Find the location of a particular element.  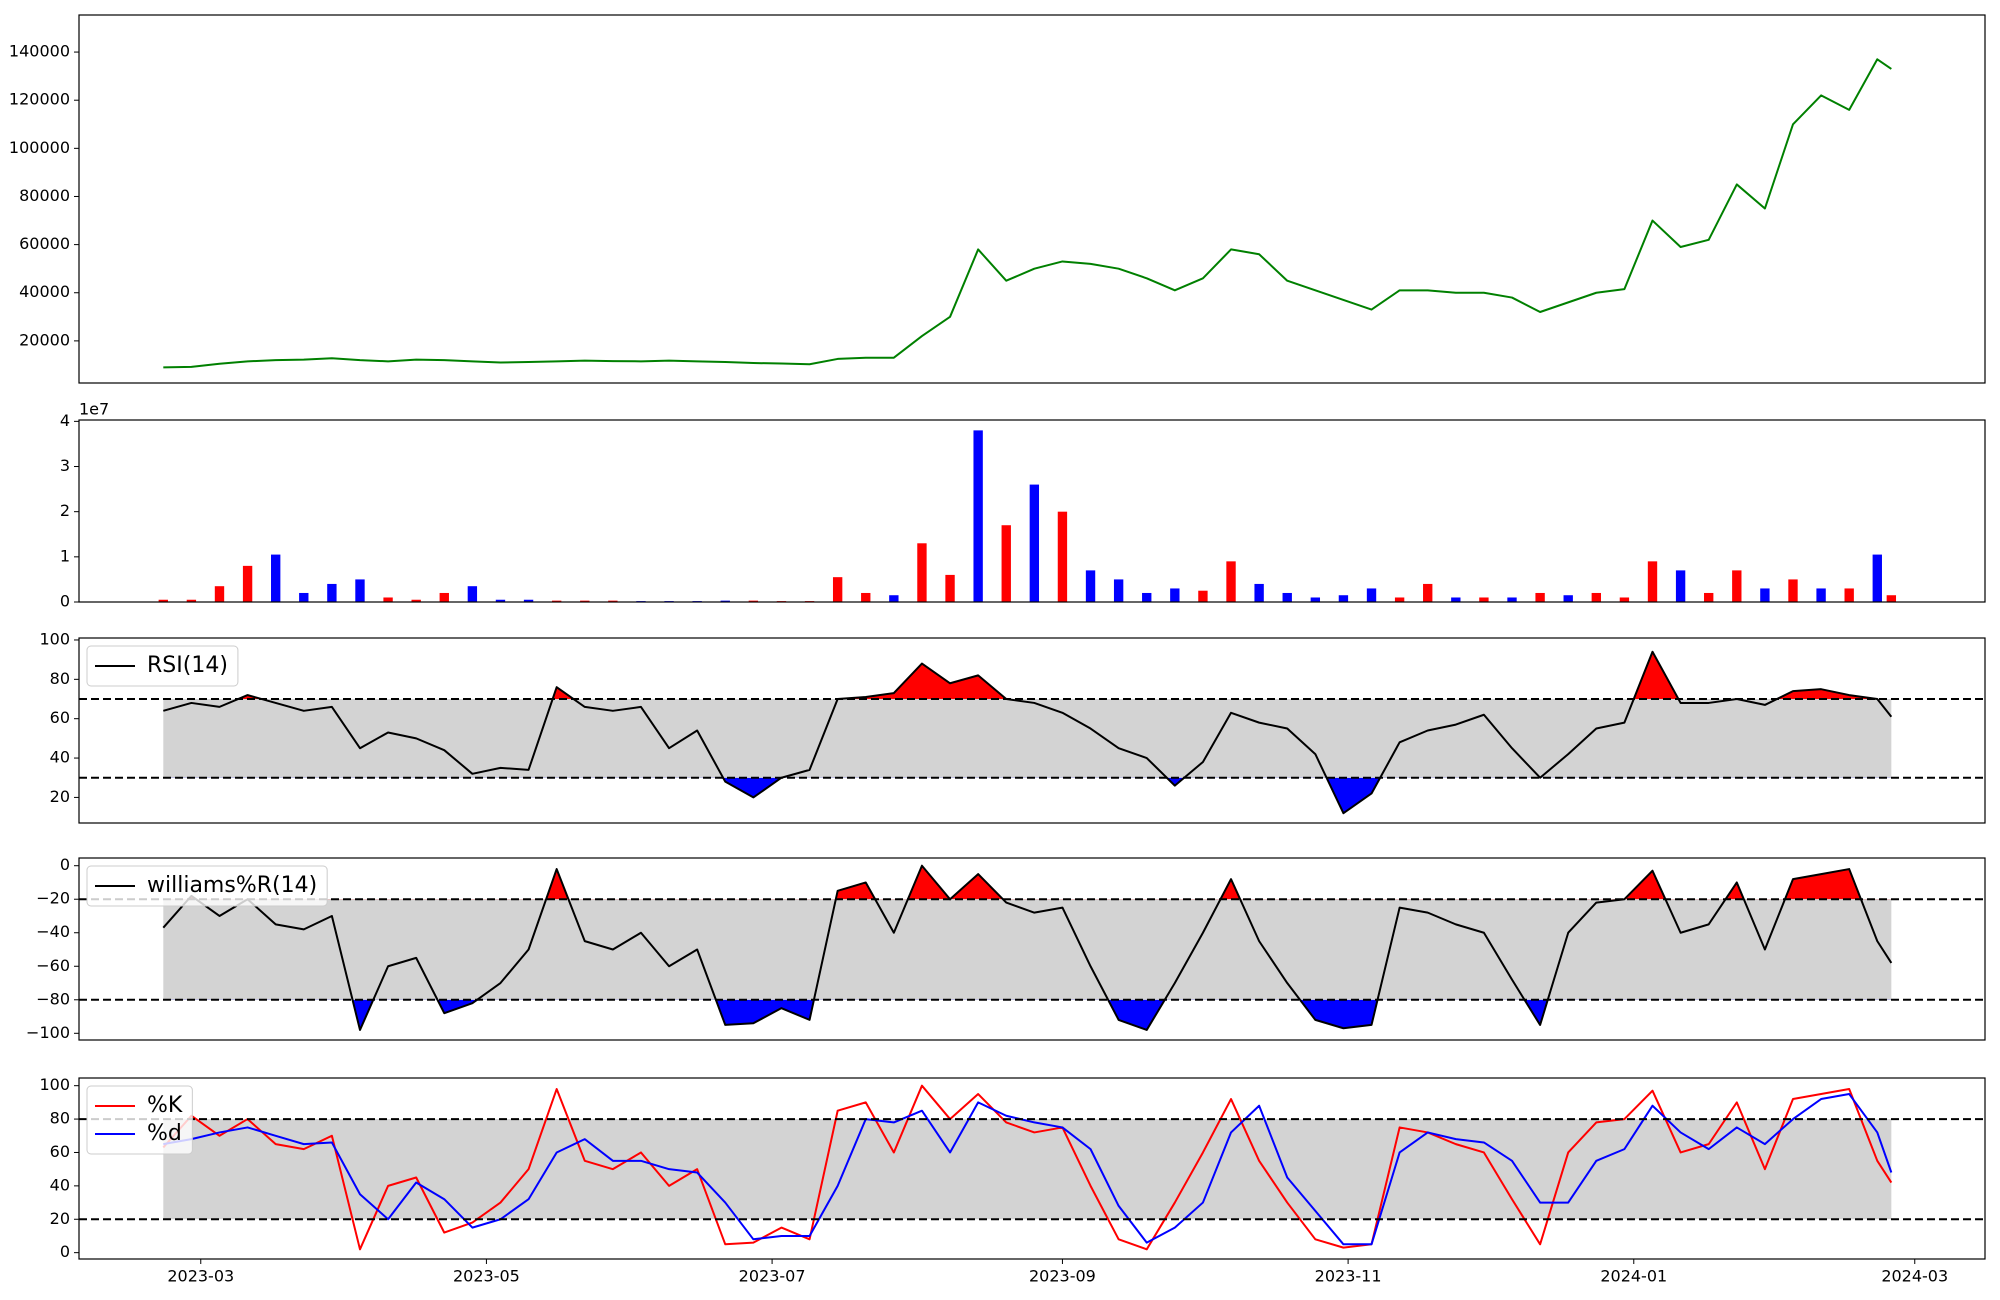

x-tick-label: 2023-11 is located at coordinates (1348, 1276).